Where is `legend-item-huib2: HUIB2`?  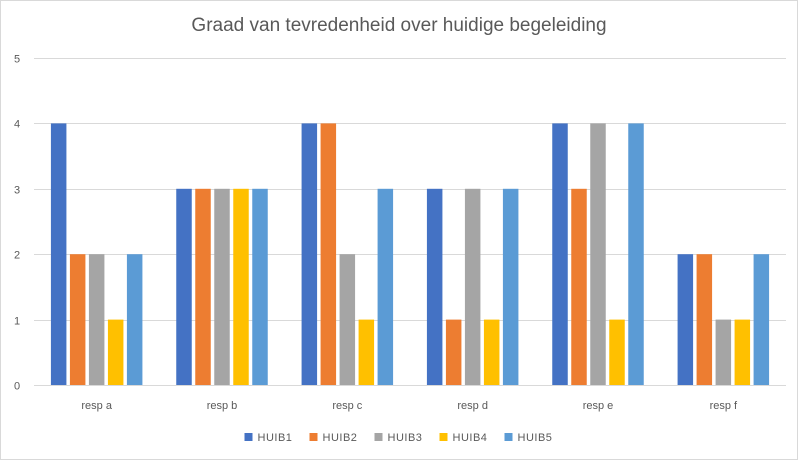
legend-item-huib2: HUIB2 is located at coordinates (333, 438).